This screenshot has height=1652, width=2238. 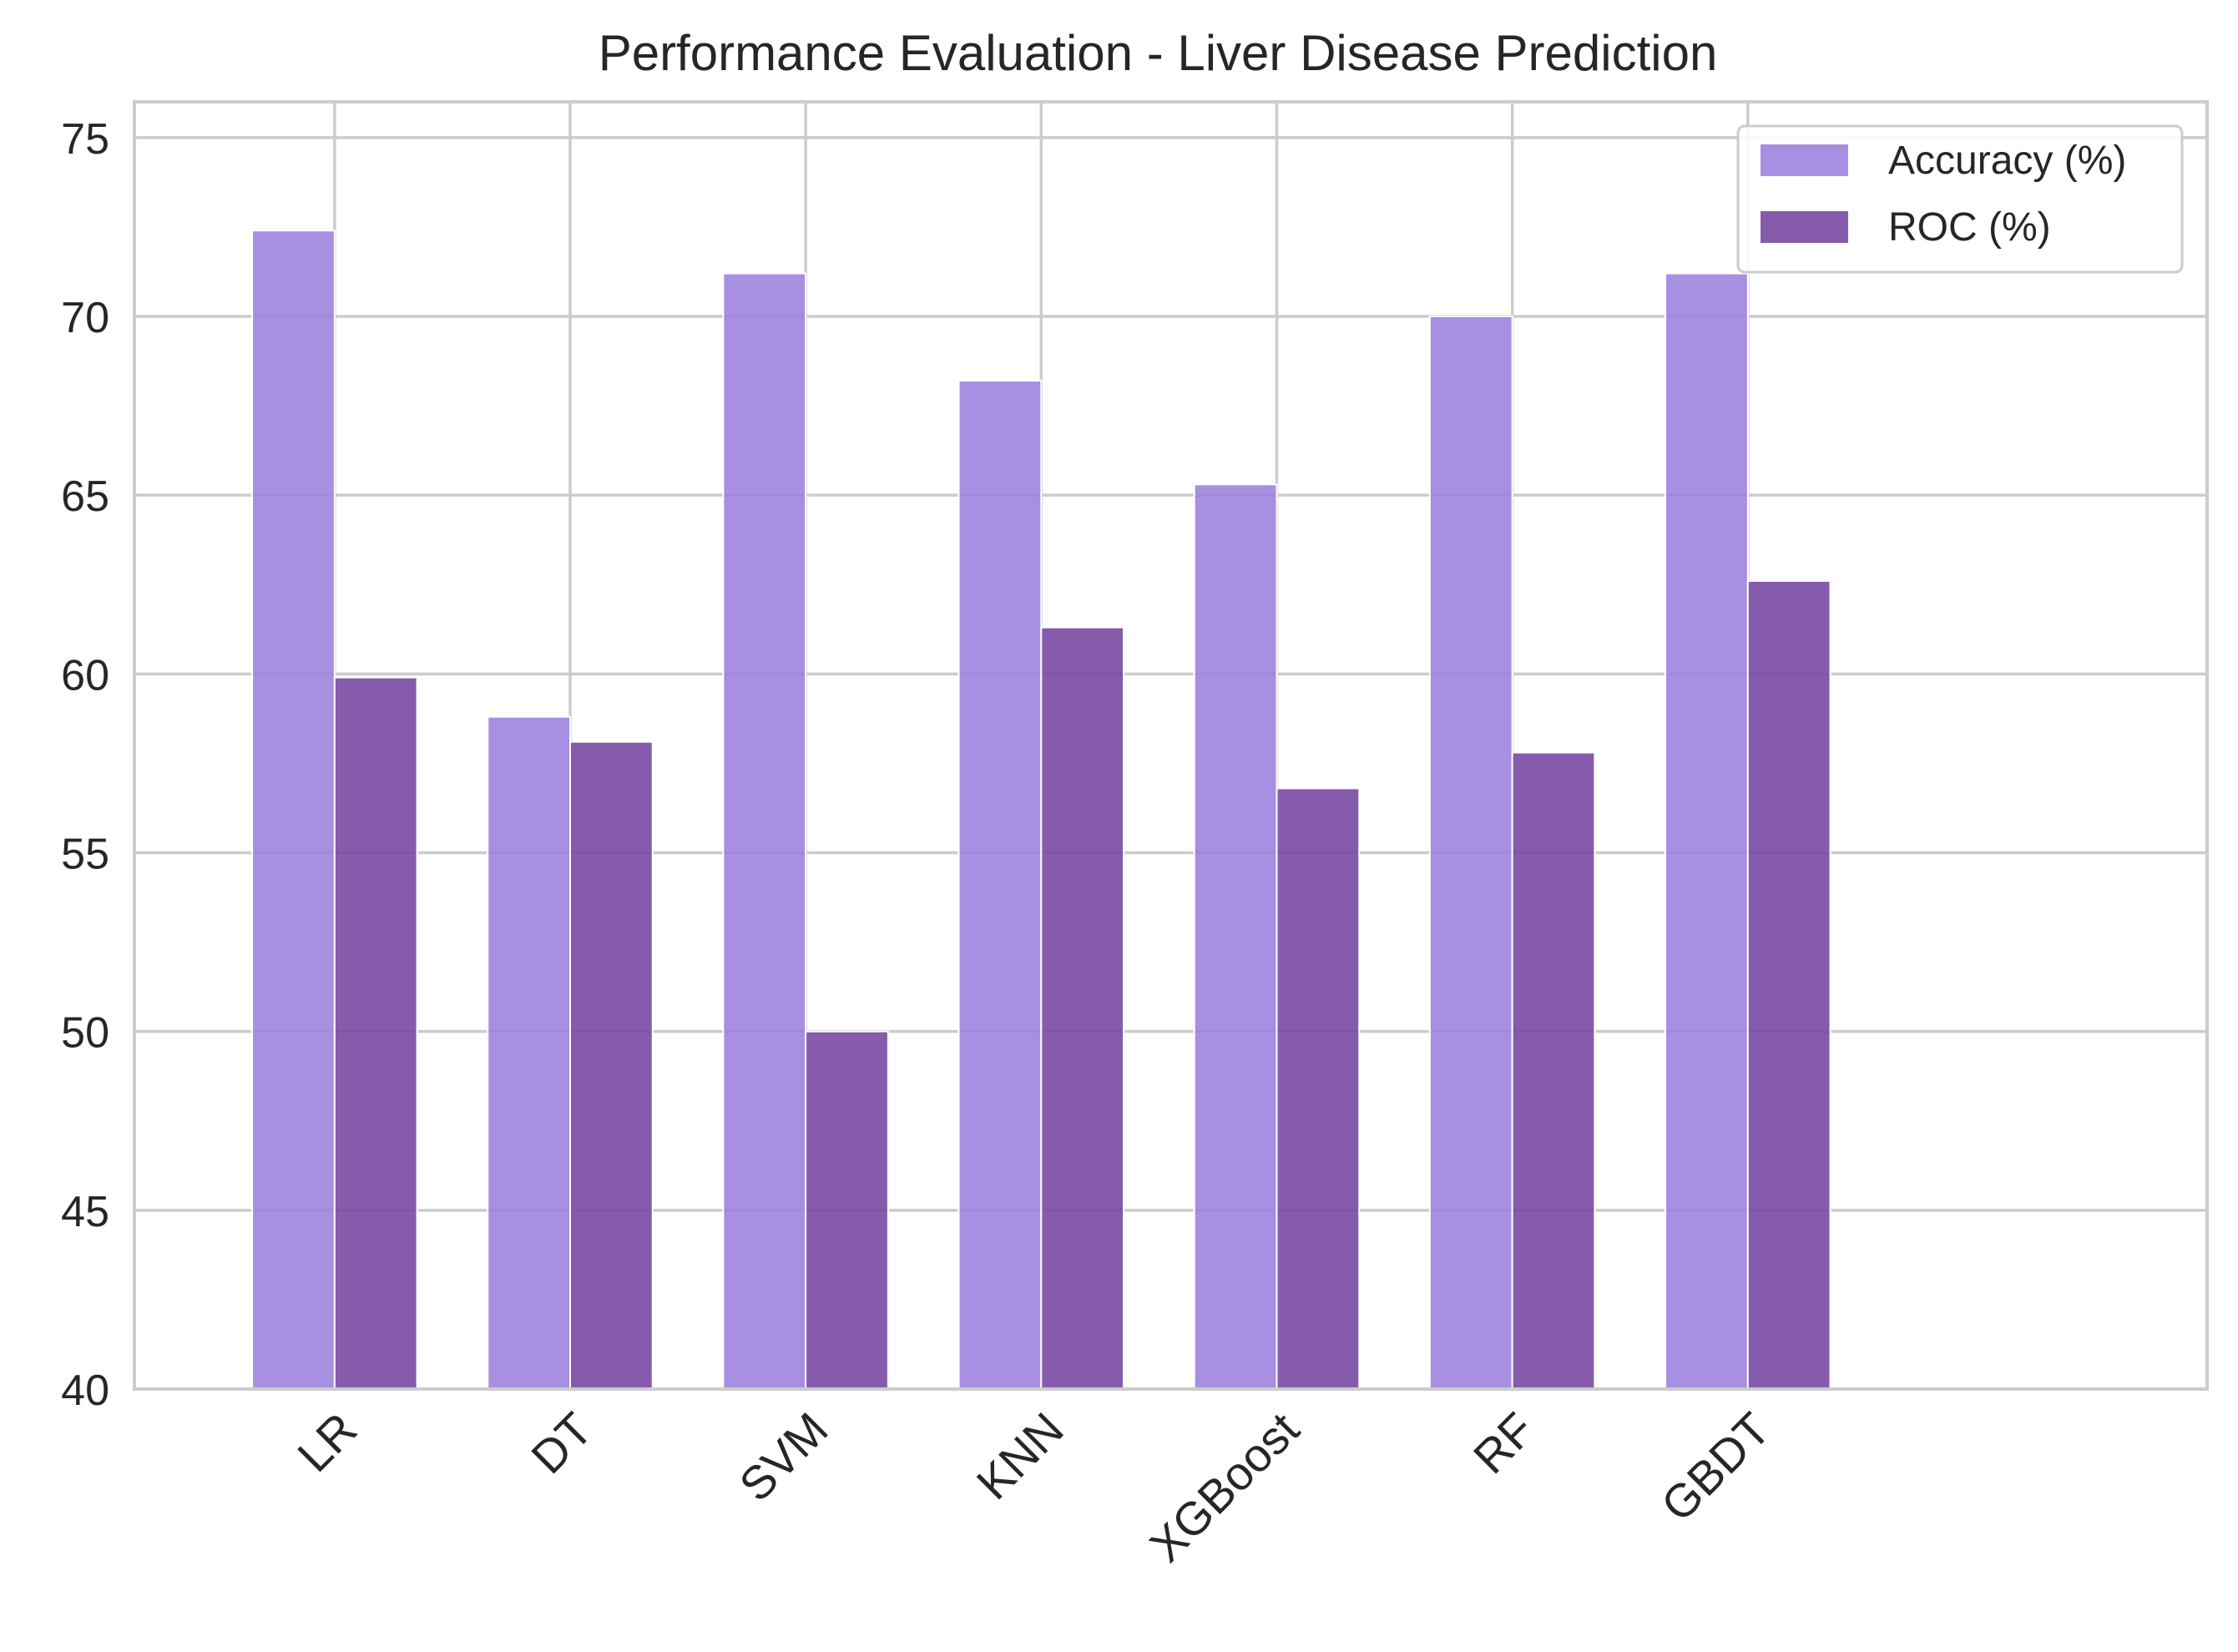 I want to click on y-tick-label: 65, so click(x=85, y=496).